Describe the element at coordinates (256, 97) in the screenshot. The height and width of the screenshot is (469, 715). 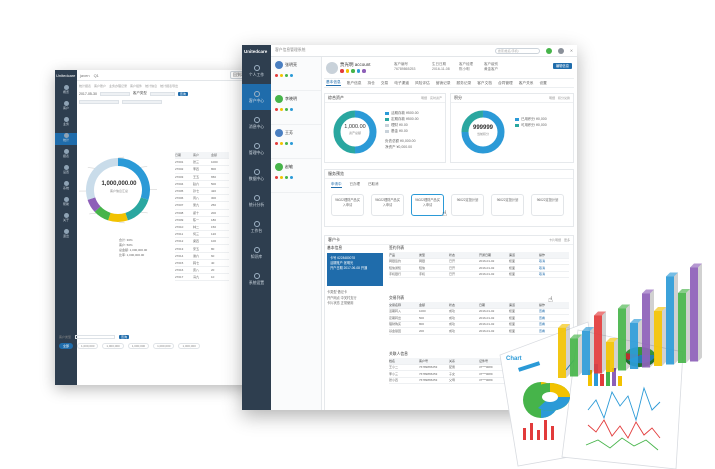
I see `sidebar-item: 客户中心` at that location.